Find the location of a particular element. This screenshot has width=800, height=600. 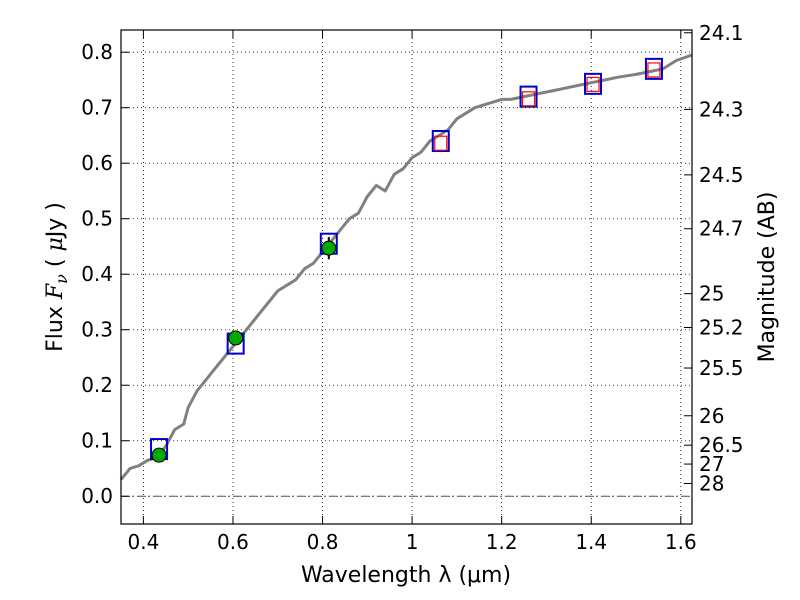

y-label-unit: Jy ) is located at coordinates (55, 220).